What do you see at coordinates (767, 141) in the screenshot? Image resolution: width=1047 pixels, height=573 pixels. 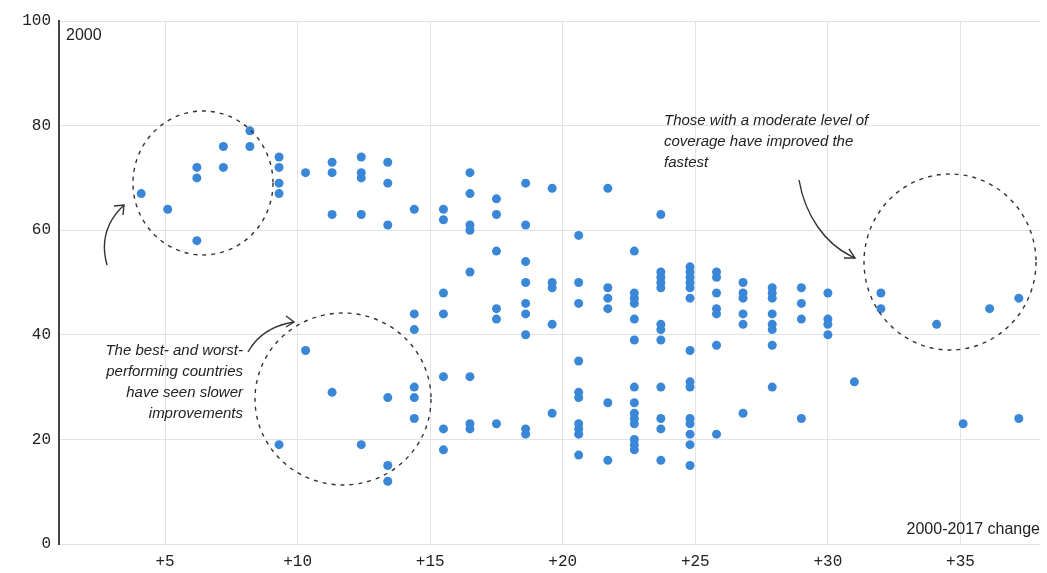 I see `annotation: Those with a moderate level of coverage have improved the fastest` at bounding box center [767, 141].